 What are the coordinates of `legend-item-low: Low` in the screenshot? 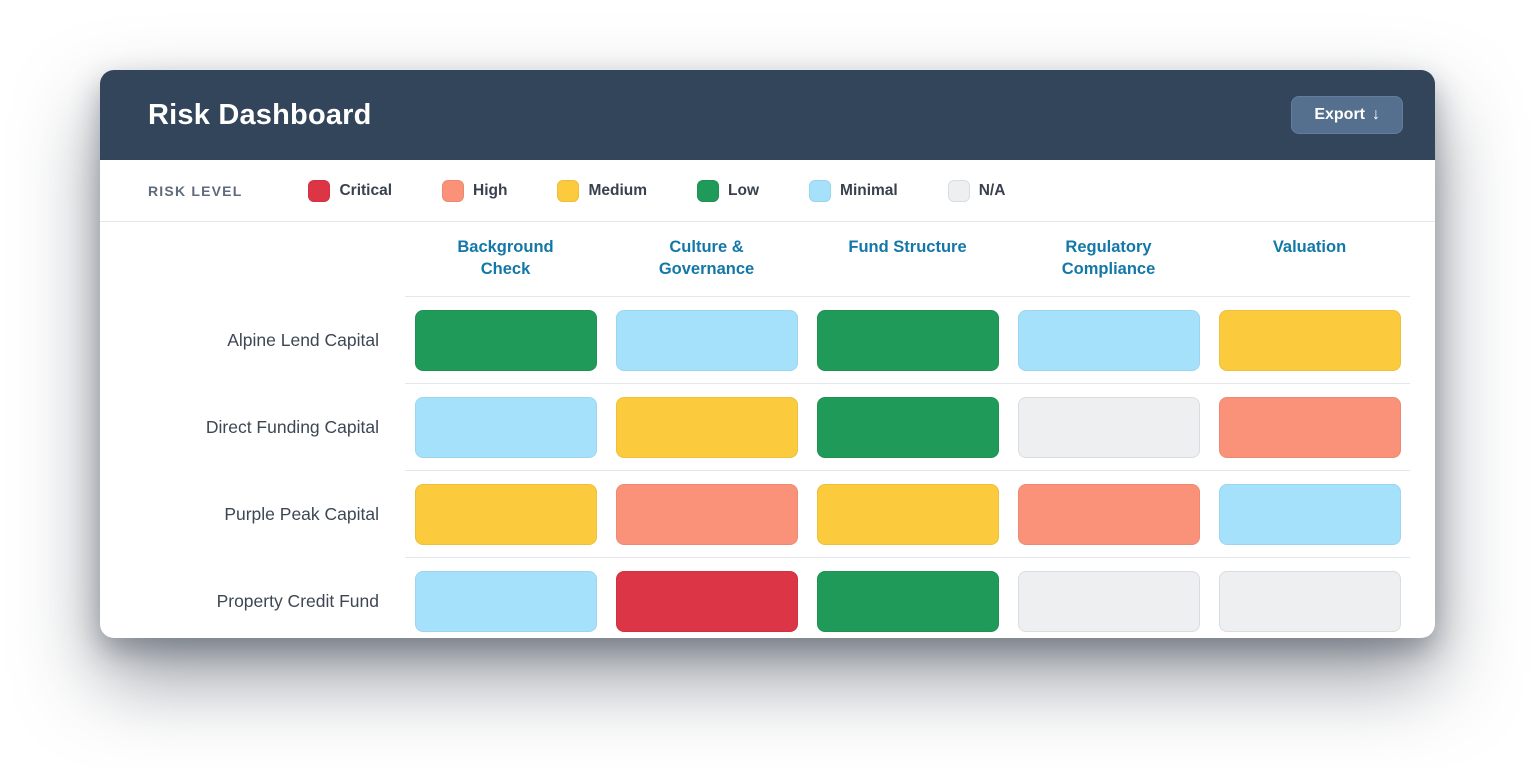 It's located at (728, 190).